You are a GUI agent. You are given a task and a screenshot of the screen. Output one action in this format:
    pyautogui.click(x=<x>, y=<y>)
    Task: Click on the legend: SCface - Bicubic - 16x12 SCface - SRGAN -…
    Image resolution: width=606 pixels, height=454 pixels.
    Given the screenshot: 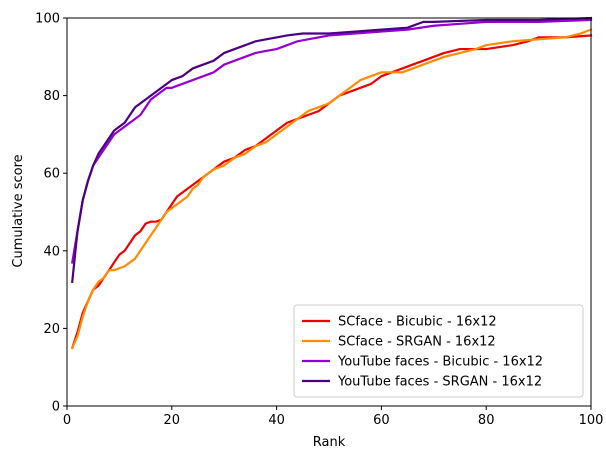 What is the action you would take?
    pyautogui.click(x=438, y=351)
    